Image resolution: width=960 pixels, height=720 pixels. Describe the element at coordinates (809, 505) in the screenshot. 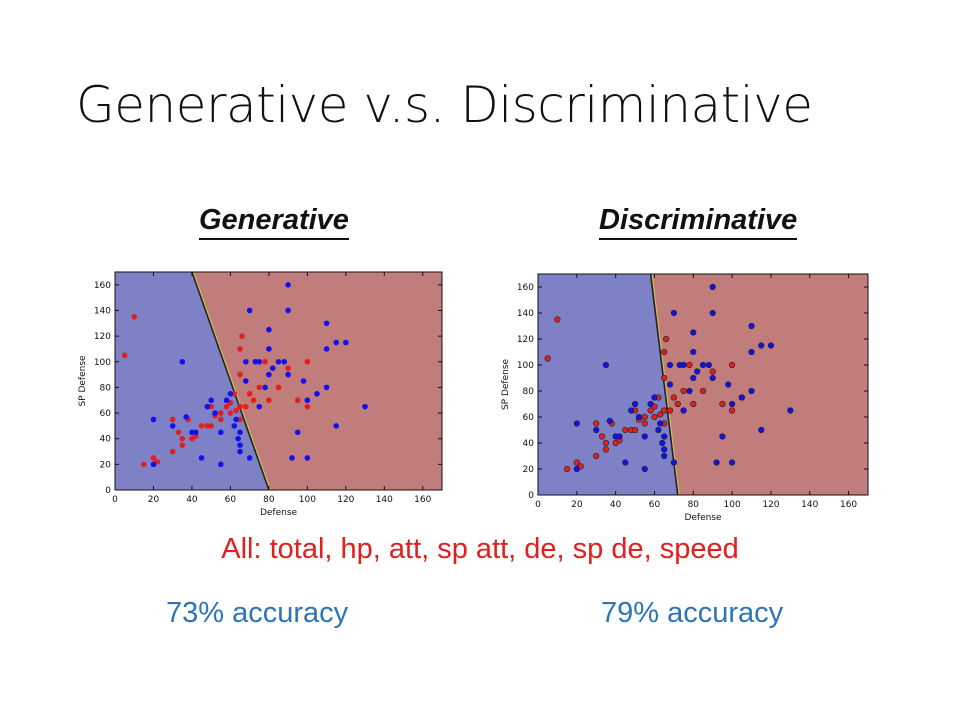

I see `x-tick-label: 140` at that location.